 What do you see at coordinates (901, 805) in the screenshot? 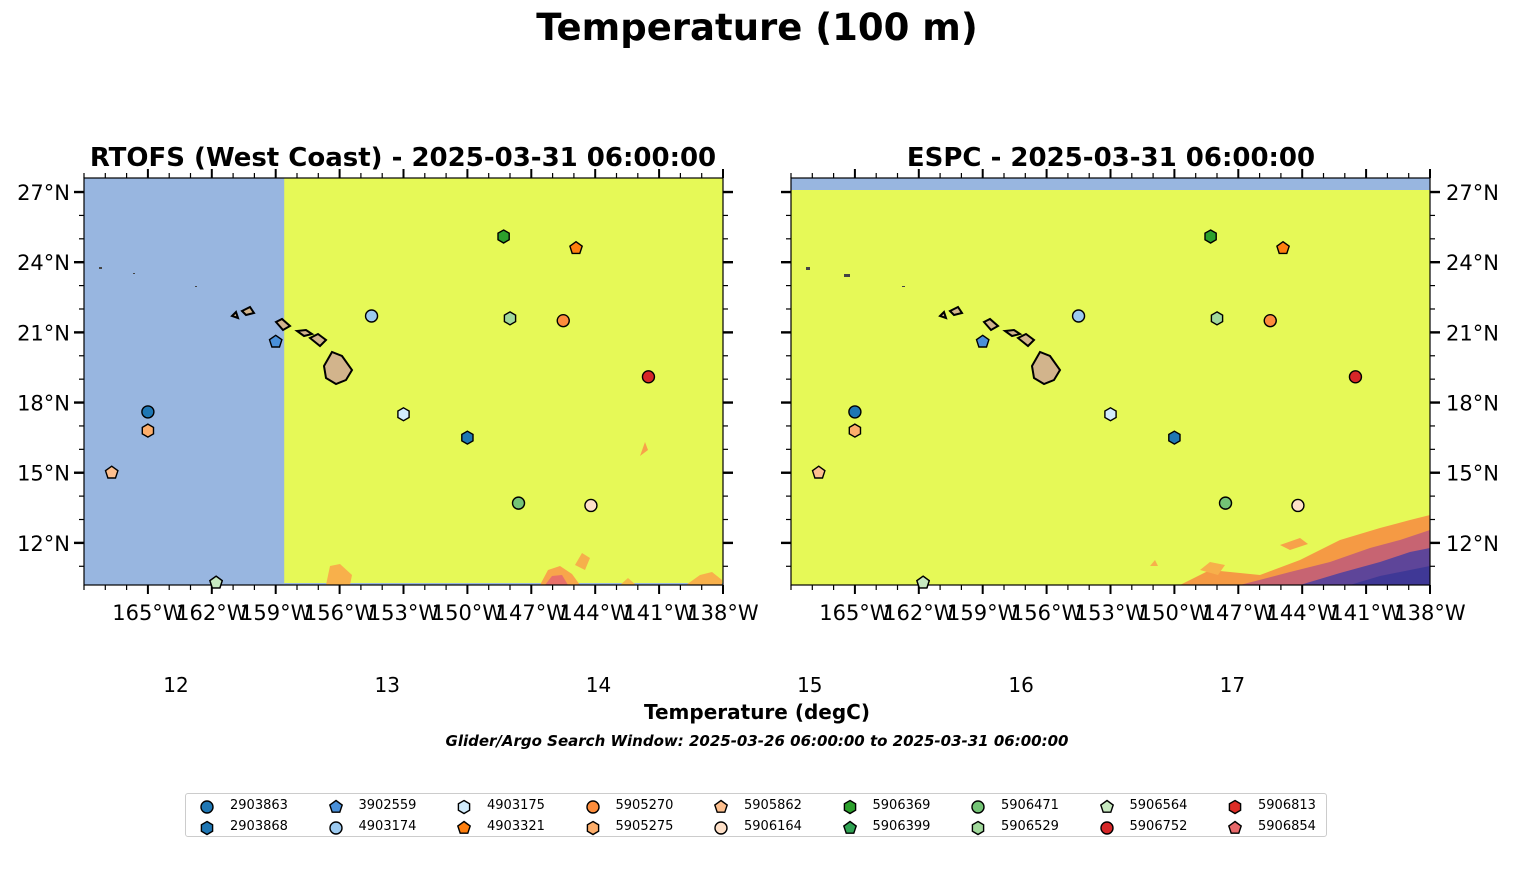
I see `legend-label: 5906369` at bounding box center [901, 805].